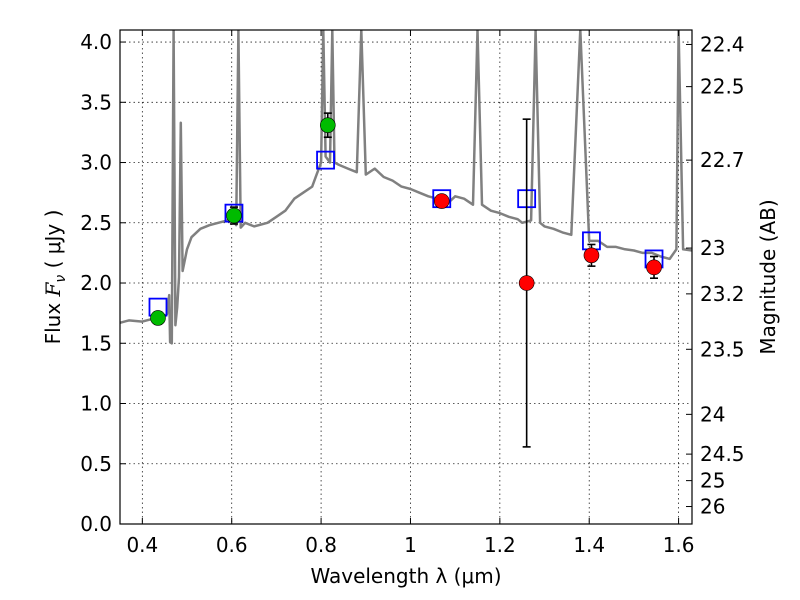 This screenshot has width=800, height=600. I want to click on x-tick-label: 0.4, so click(142, 545).